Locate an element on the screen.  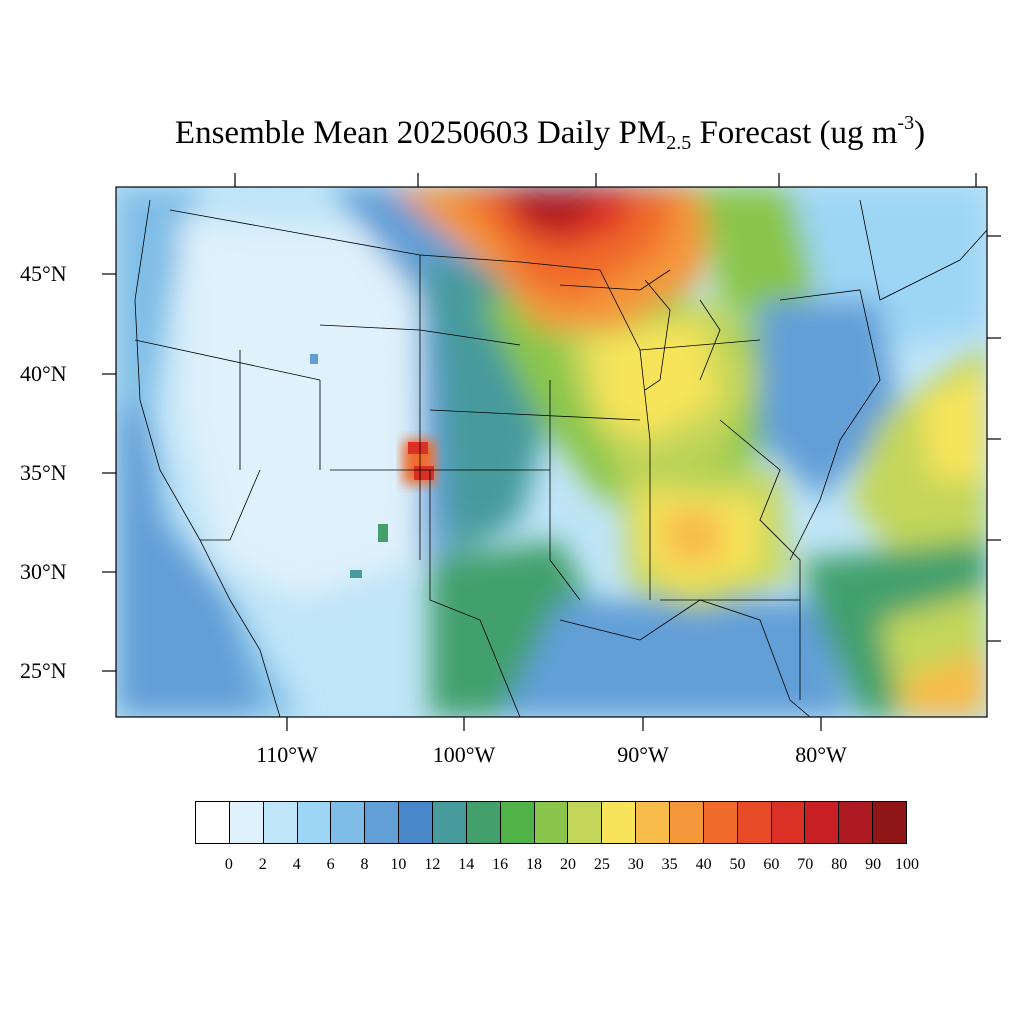
colorbar-label-10: 20 is located at coordinates (567, 864).